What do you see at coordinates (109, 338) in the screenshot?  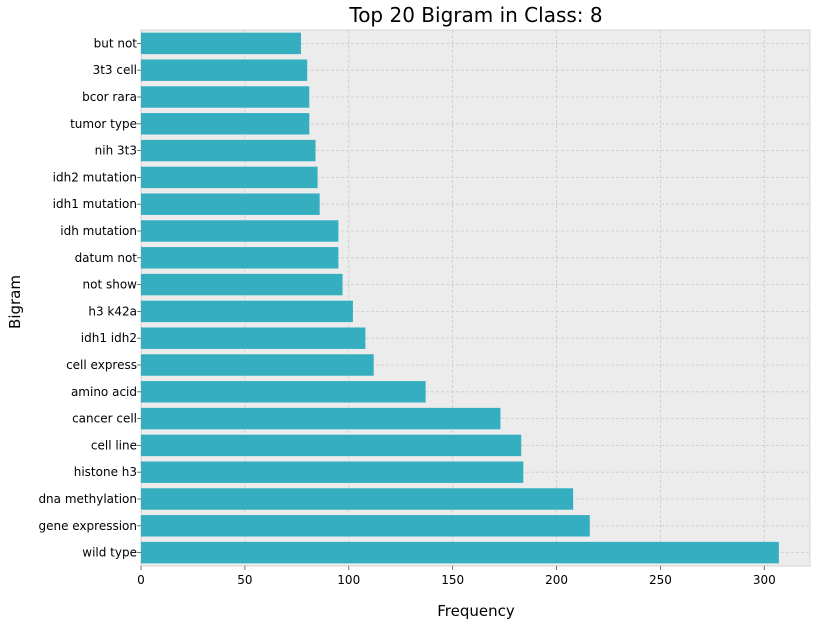 I see `y-tick-label: idh1 idh2` at bounding box center [109, 338].